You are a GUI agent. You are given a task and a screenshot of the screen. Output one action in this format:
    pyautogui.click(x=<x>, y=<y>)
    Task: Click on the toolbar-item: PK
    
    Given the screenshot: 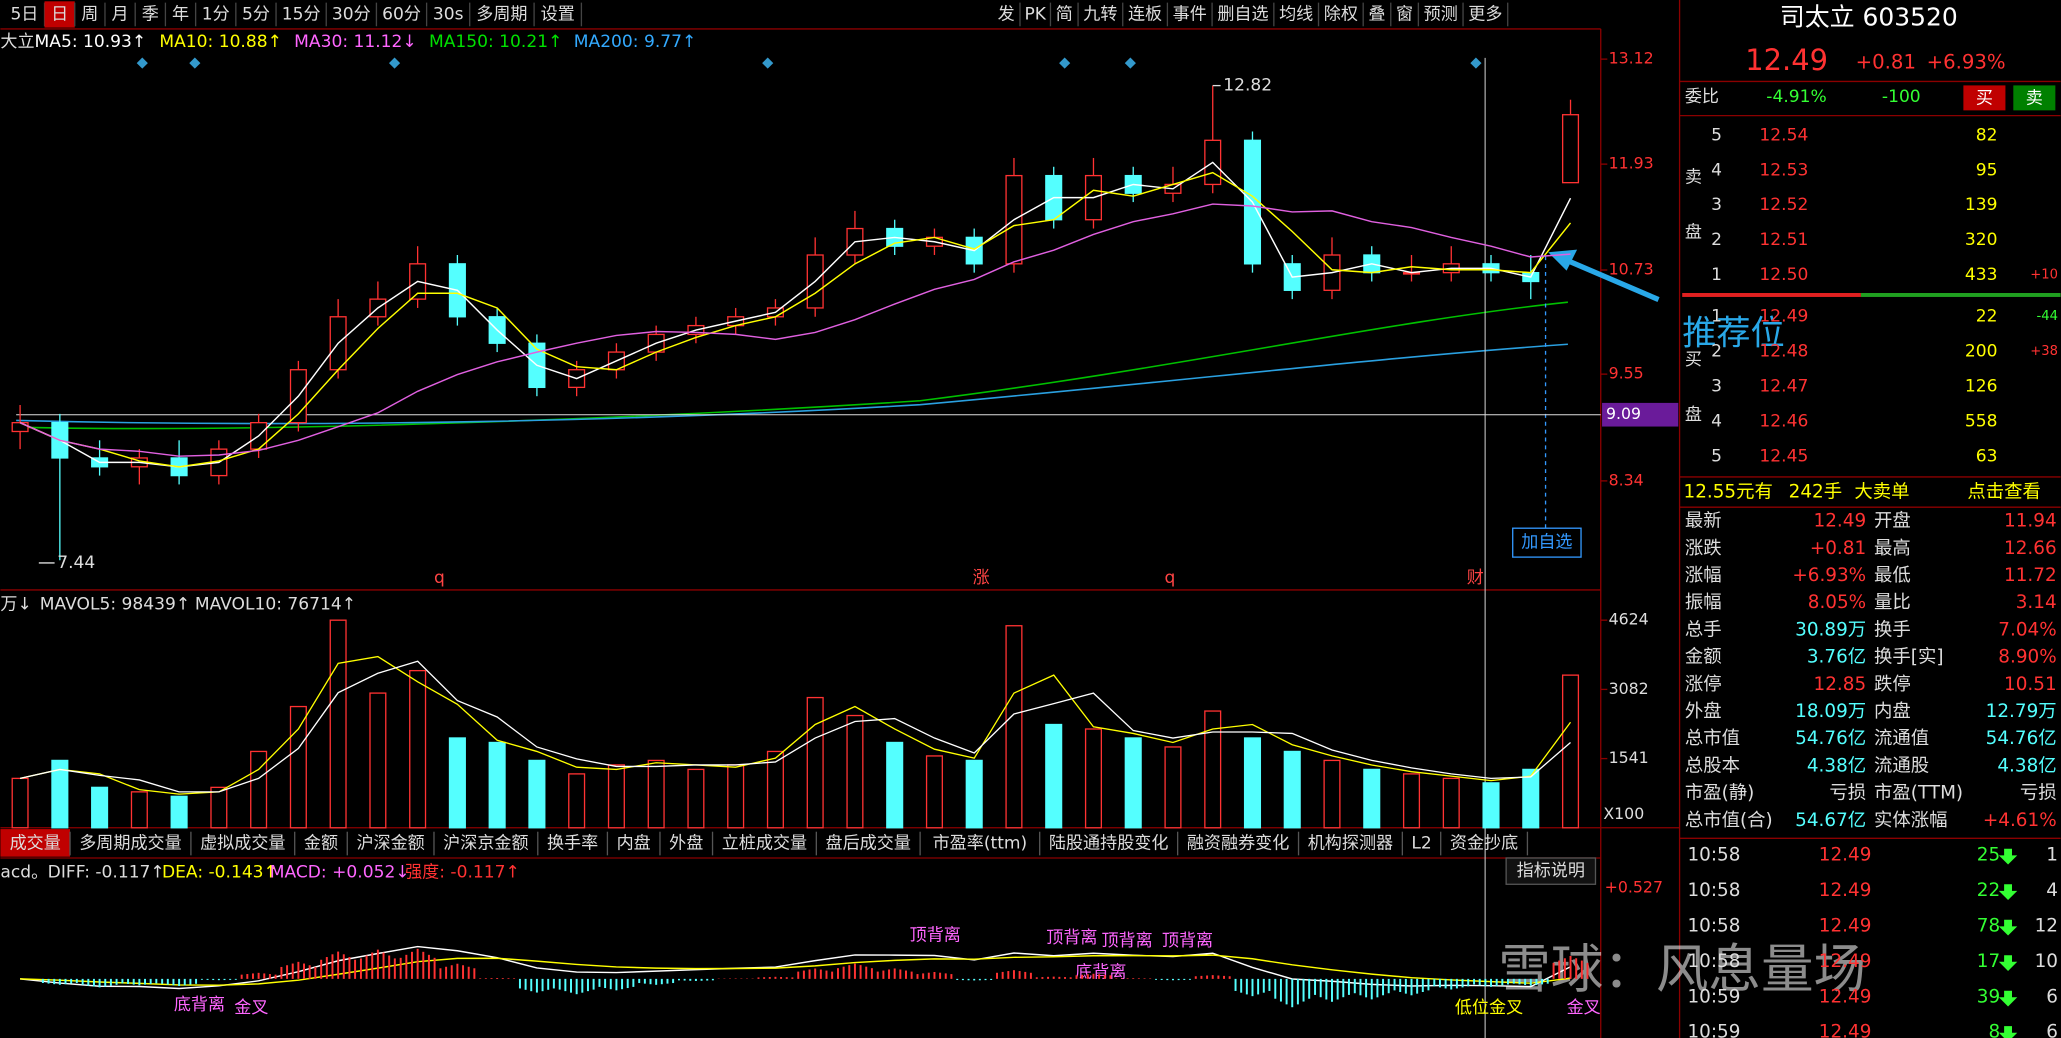 What is the action you would take?
    pyautogui.click(x=1035, y=14)
    